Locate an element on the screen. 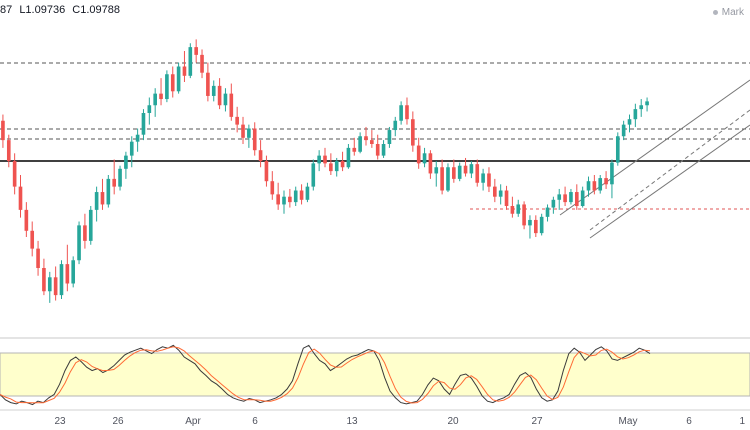  channel-lines is located at coordinates (654, 159).